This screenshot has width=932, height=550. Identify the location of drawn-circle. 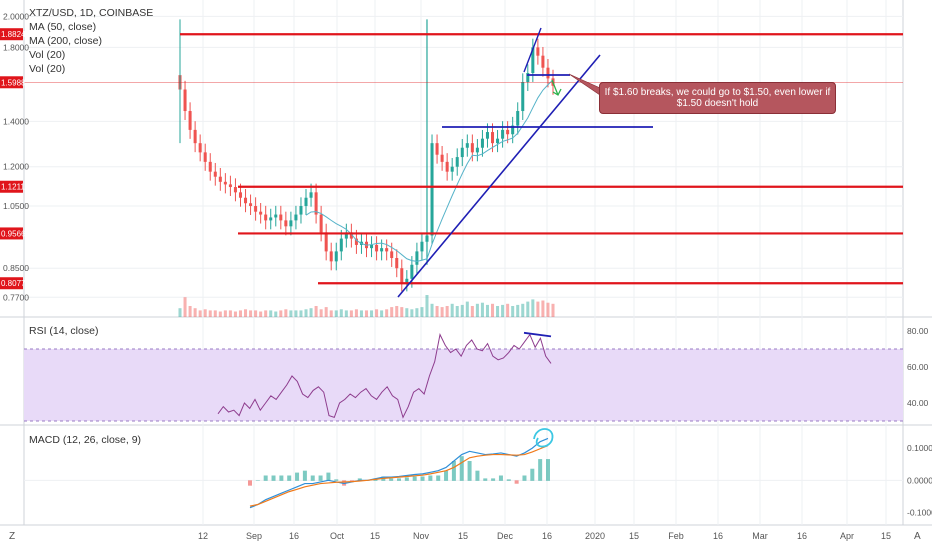
(543, 438).